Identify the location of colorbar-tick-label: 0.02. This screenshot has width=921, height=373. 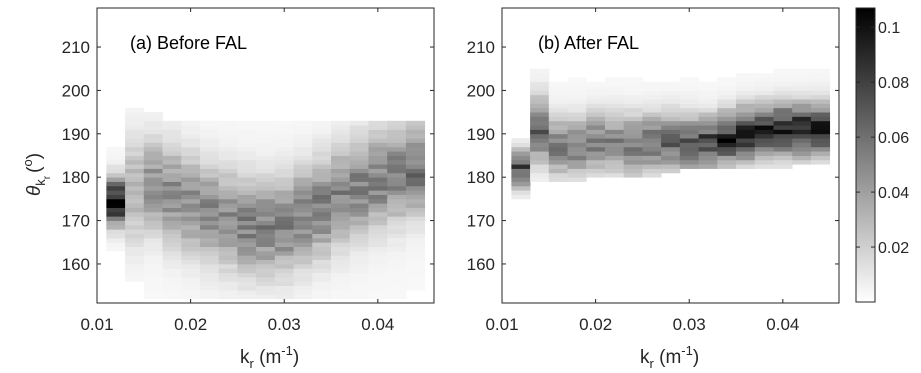
(893, 248).